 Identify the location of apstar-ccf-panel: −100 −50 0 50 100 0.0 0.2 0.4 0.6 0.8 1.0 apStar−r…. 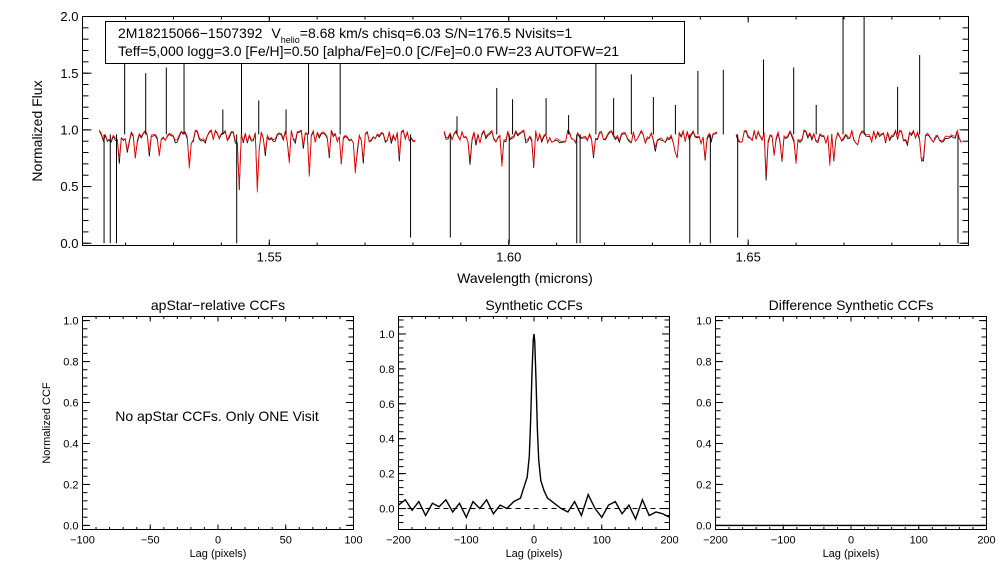
(202, 428).